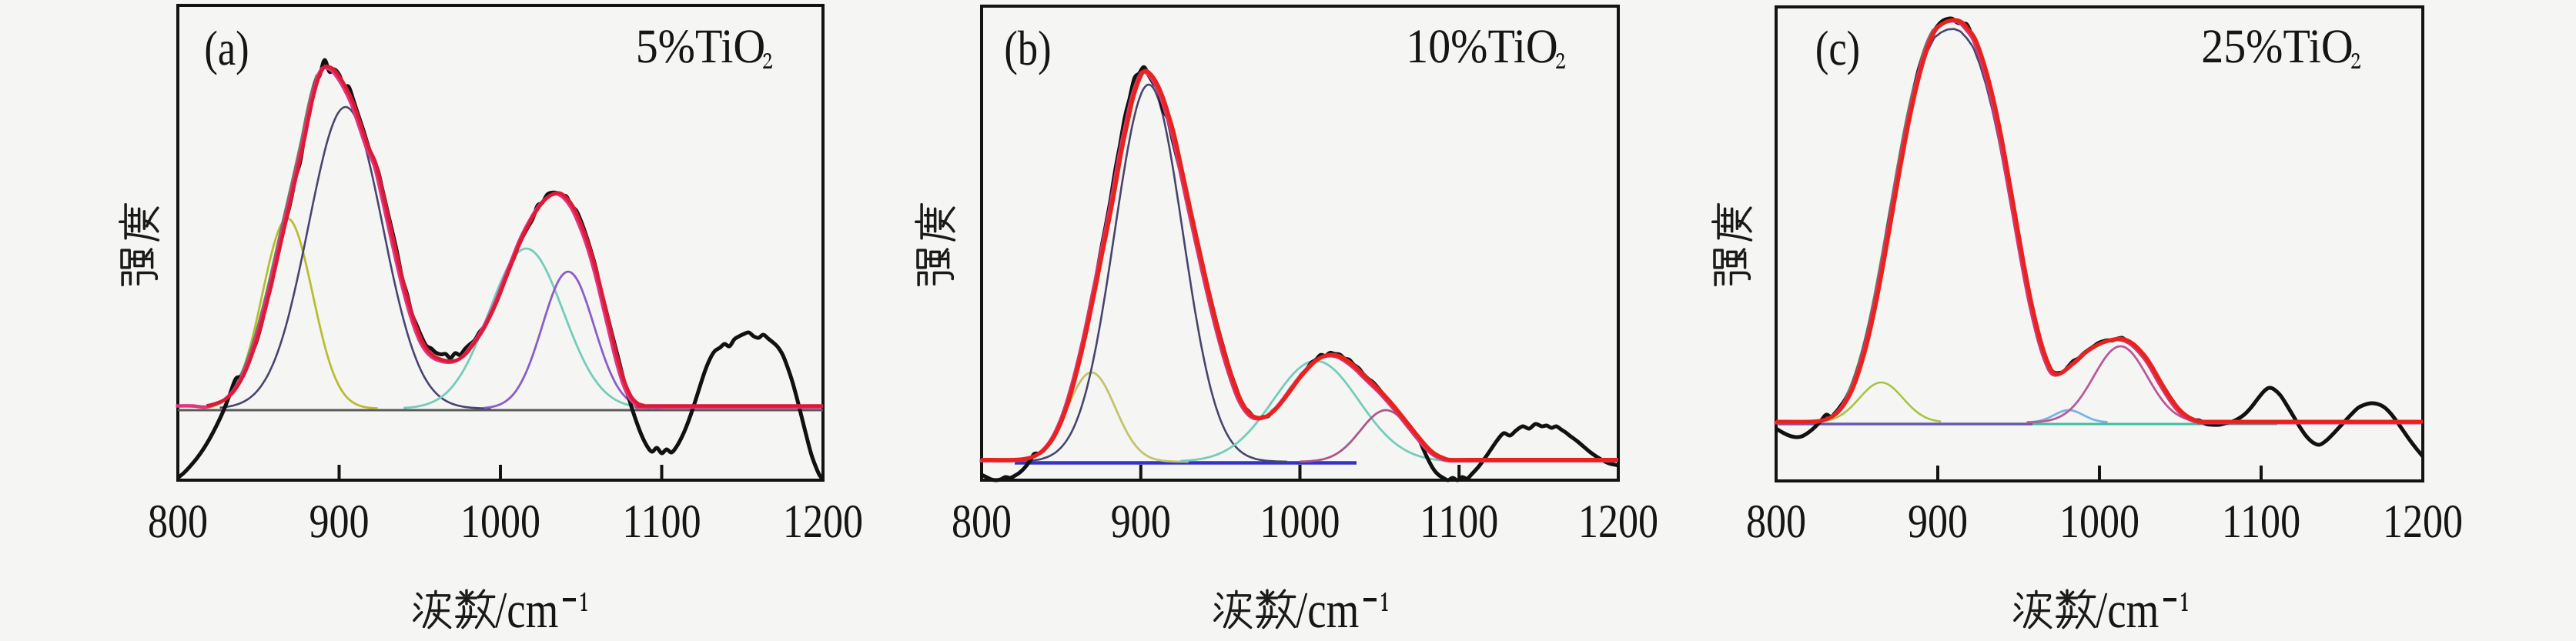  I want to click on svg-text: 5%TiO, so click(701, 46).